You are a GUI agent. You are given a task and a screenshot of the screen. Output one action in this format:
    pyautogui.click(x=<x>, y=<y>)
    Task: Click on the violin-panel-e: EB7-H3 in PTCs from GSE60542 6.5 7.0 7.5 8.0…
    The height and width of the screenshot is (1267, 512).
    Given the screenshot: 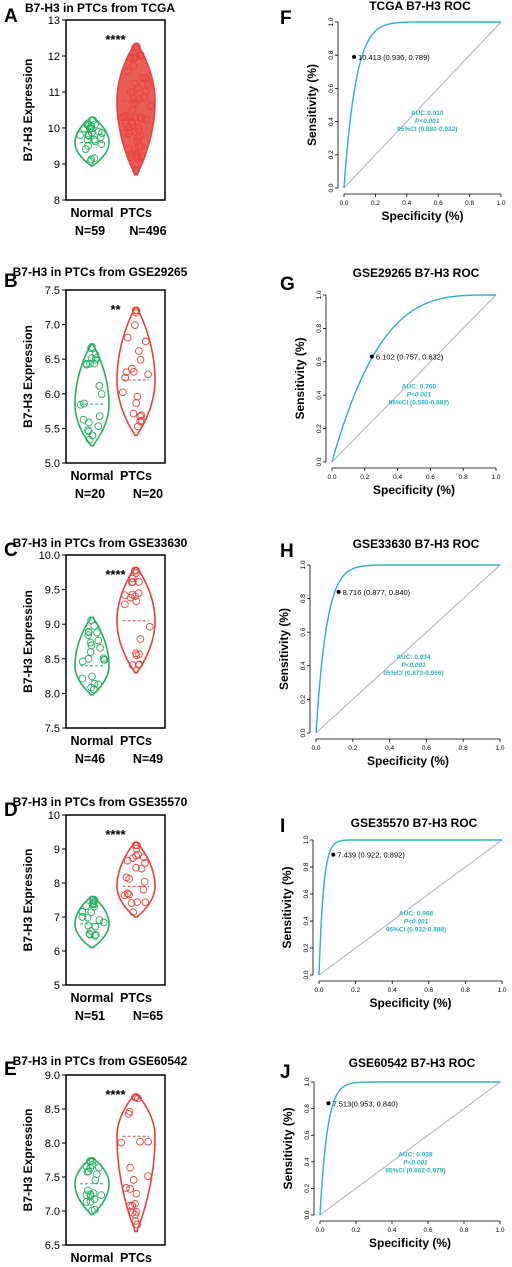 What is the action you would take?
    pyautogui.click(x=96, y=1159)
    